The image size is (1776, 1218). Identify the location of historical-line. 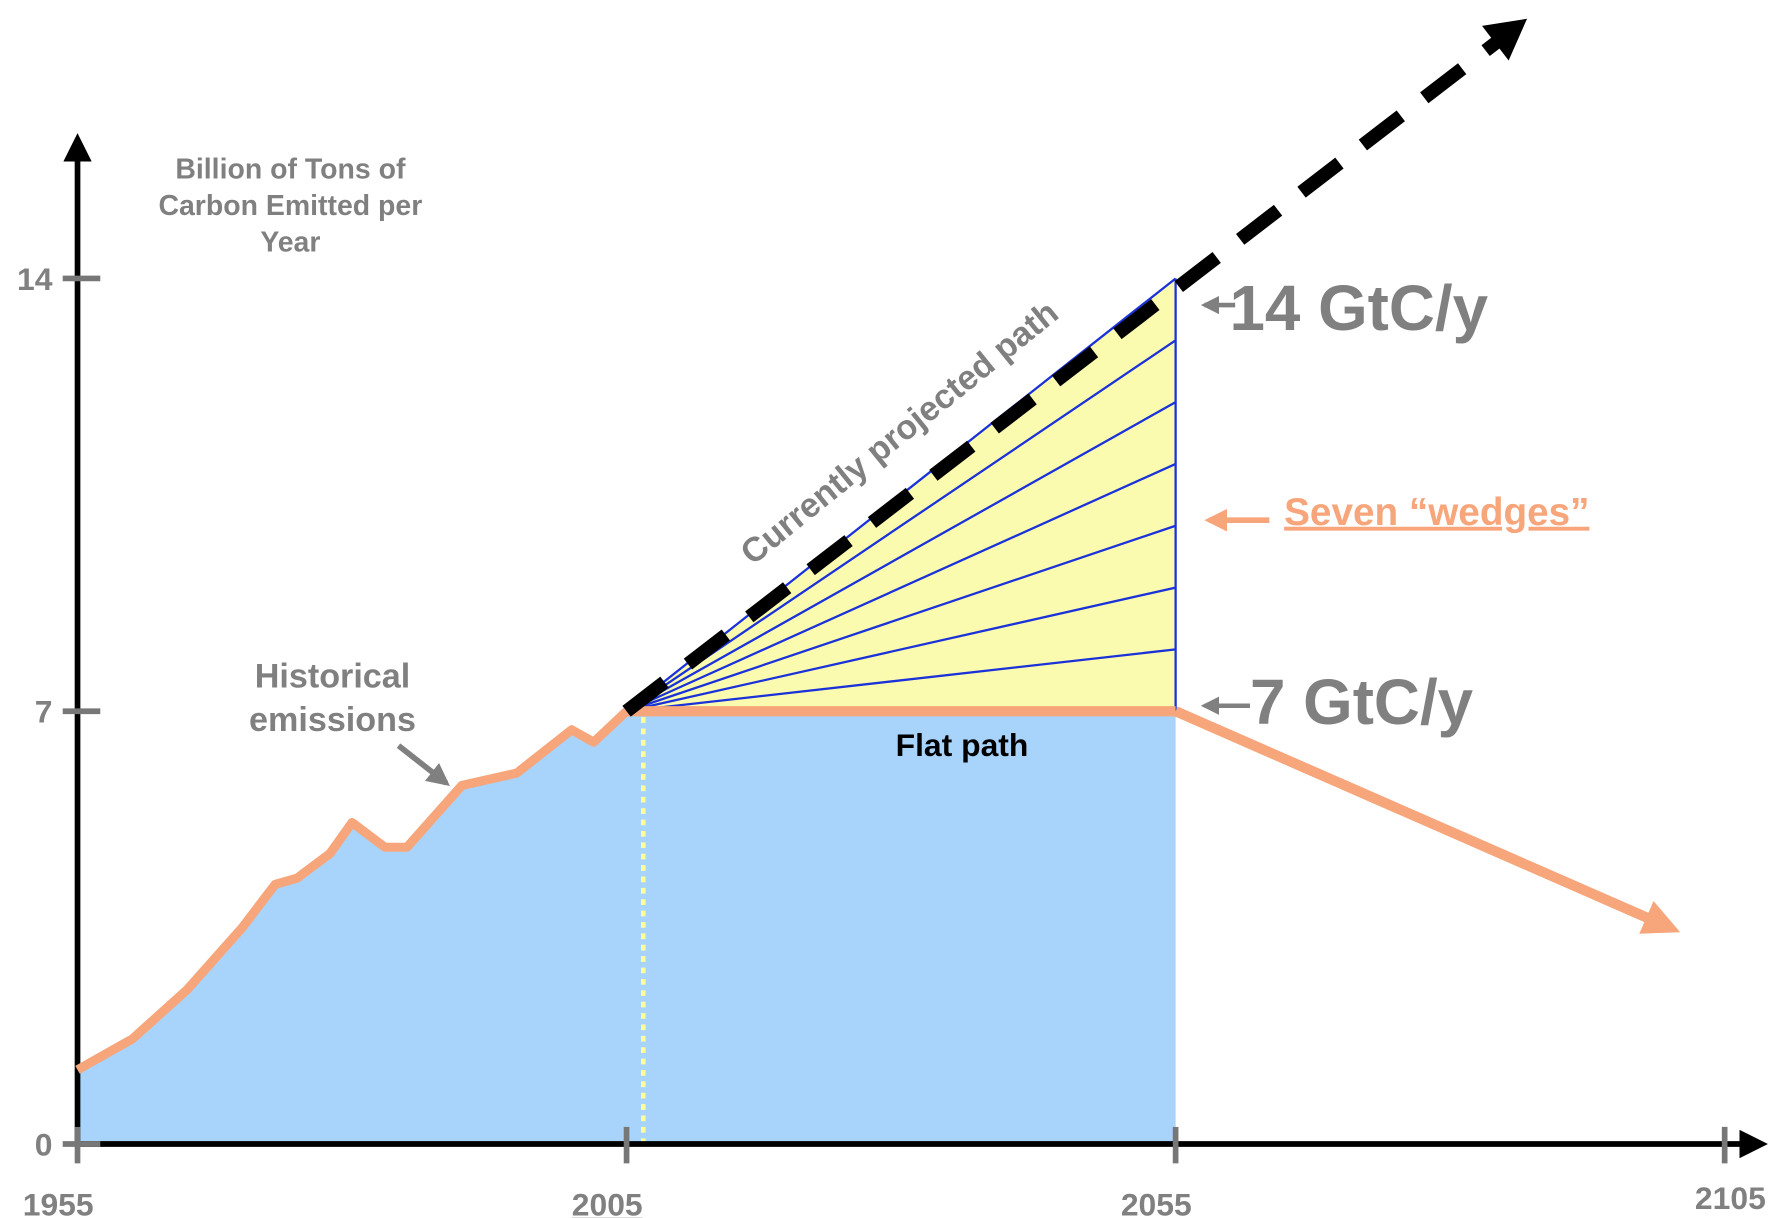
(352, 890).